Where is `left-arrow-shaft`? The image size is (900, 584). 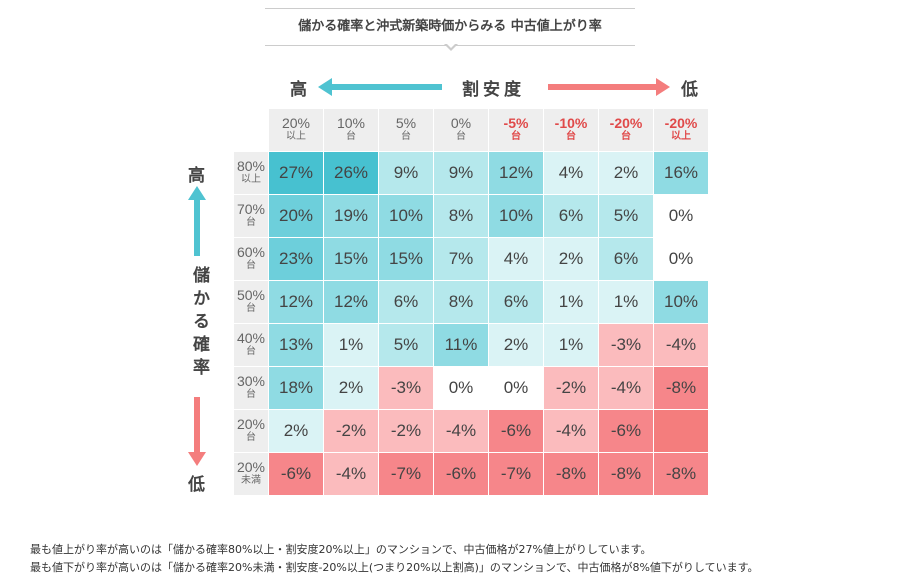
left-arrow-shaft is located at coordinates (386, 87).